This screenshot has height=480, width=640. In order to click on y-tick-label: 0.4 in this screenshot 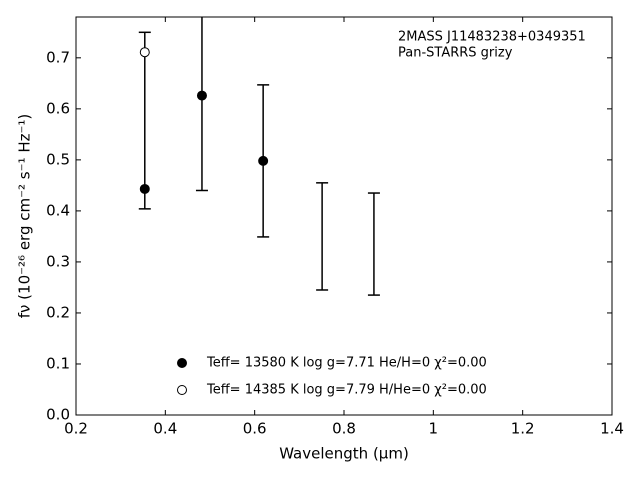, I will do `click(58, 210)`.